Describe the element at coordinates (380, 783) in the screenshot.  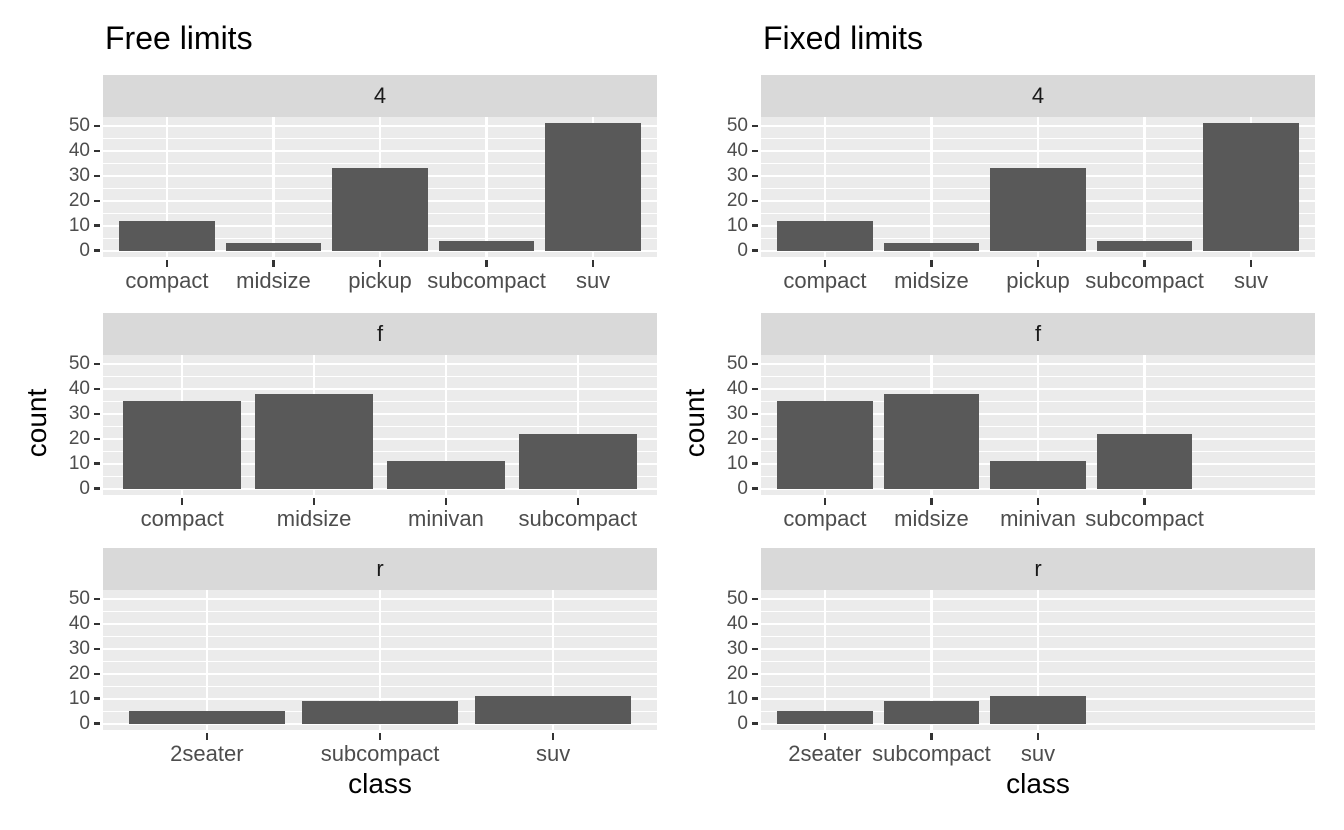
I see `x-axis-title: class` at that location.